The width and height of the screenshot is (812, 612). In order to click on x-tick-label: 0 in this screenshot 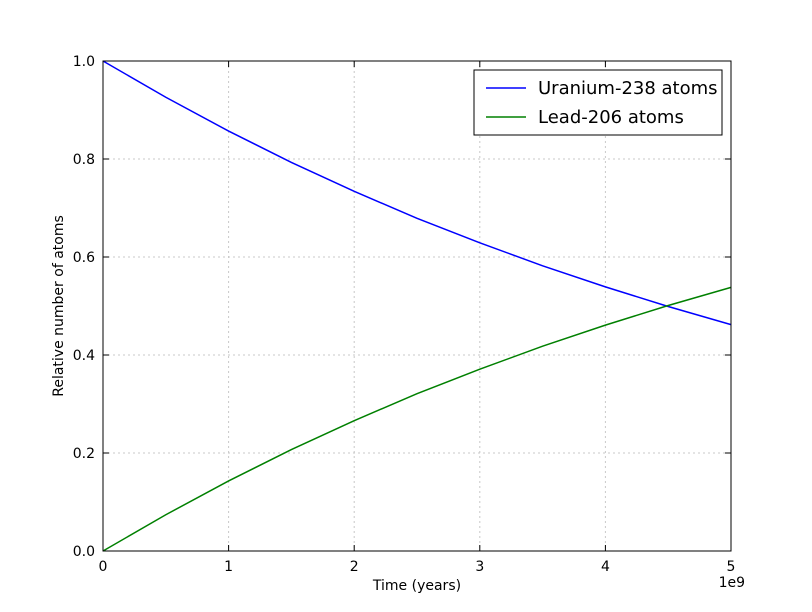, I will do `click(103, 567)`.